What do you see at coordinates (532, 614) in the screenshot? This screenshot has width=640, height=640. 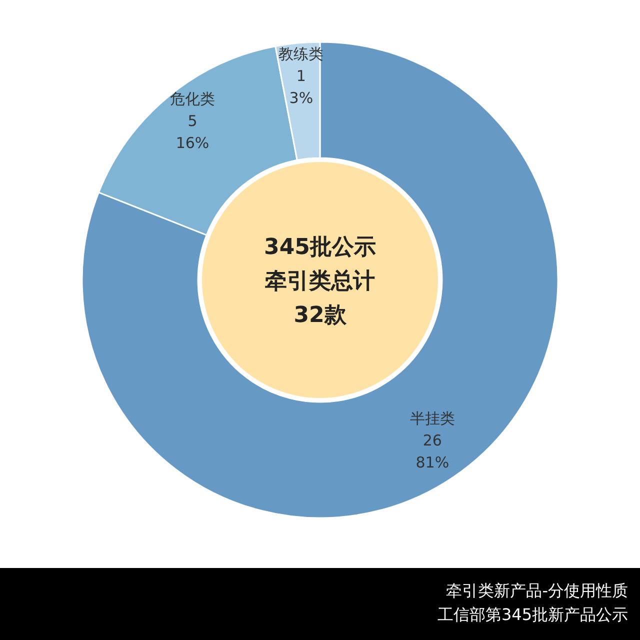 I see `text: 工信部第345批新产品公示` at bounding box center [532, 614].